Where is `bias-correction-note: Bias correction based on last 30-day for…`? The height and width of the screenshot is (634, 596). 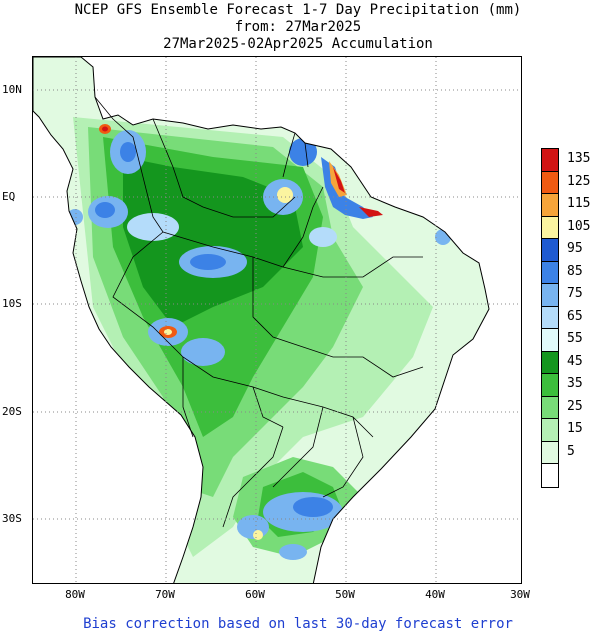 bias-correction-note: Bias correction based on last 30-day for… is located at coordinates (298, 624).